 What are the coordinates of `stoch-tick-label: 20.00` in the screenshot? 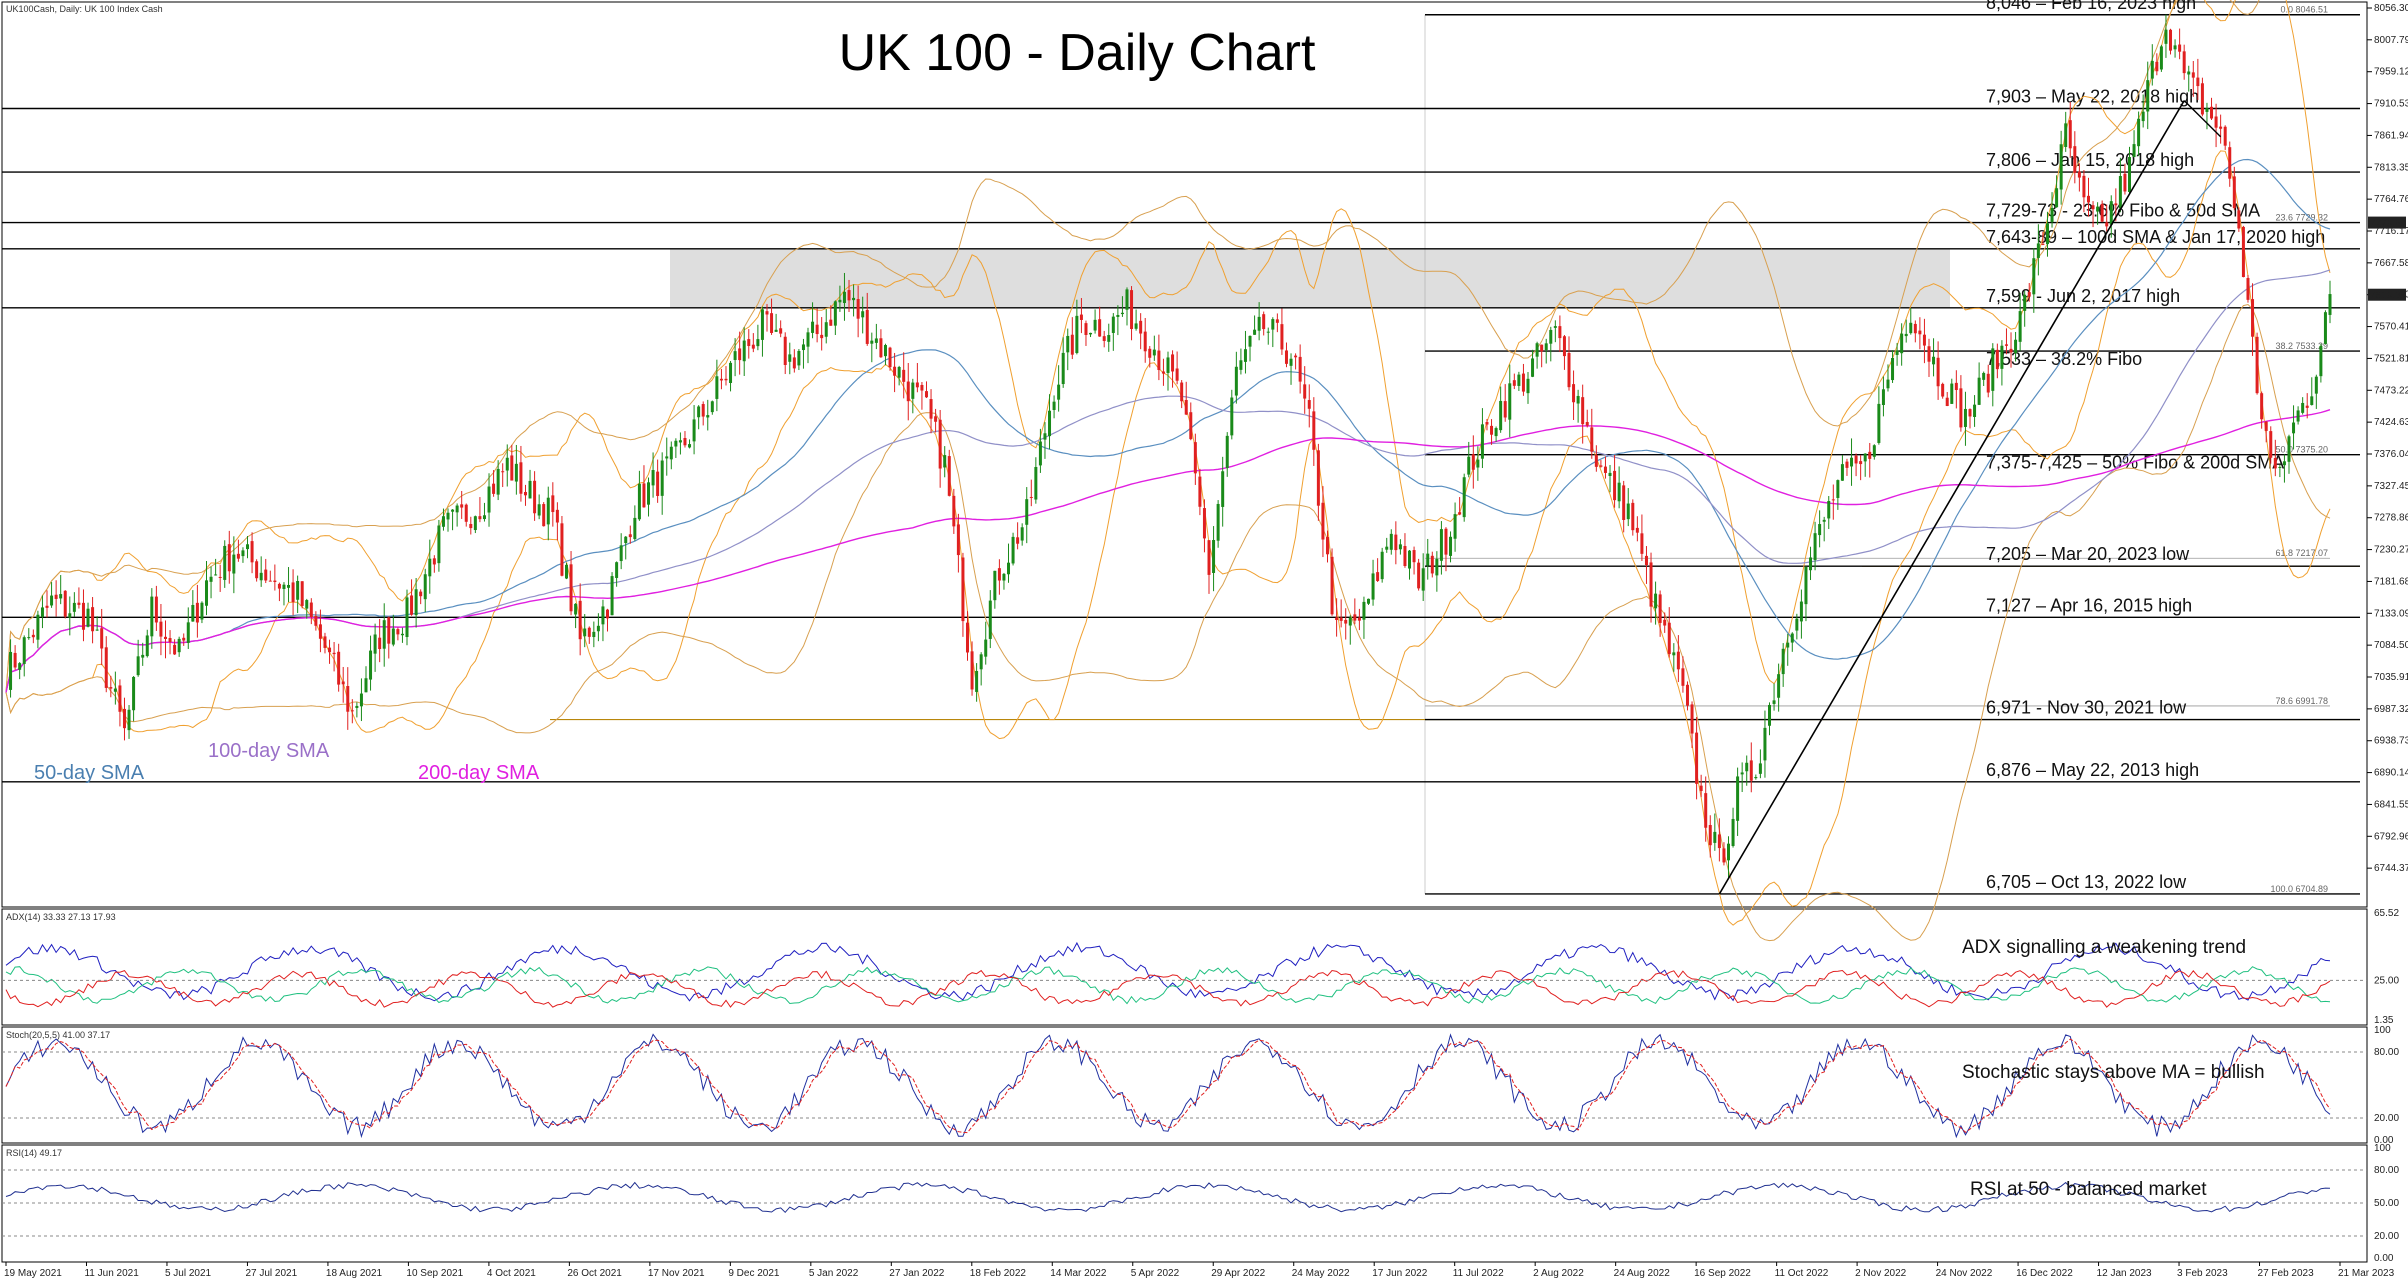 It's located at (2386, 1118).